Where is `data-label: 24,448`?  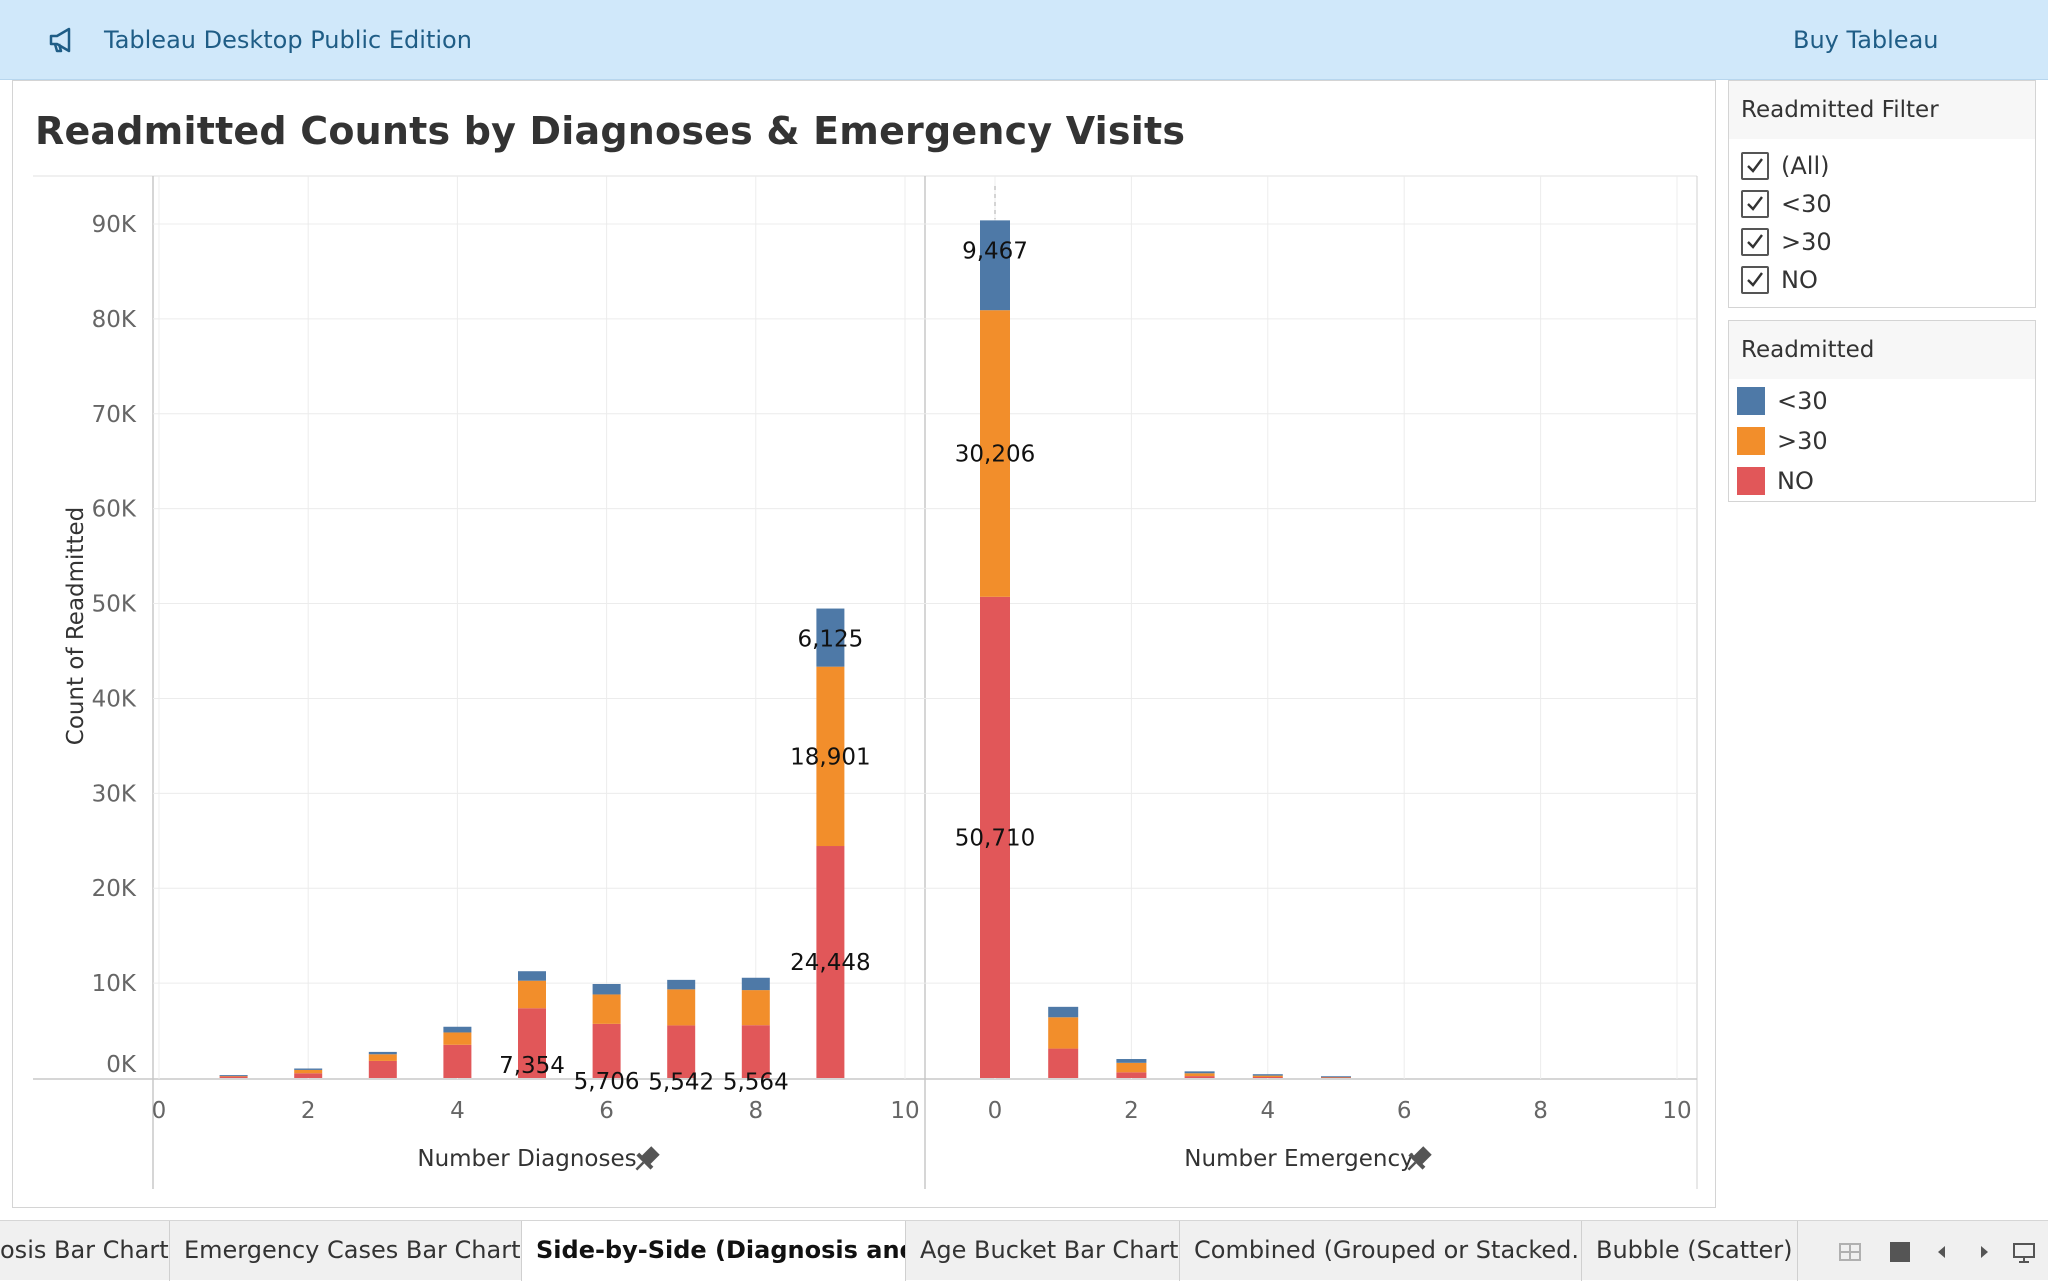 data-label: 24,448 is located at coordinates (830, 963).